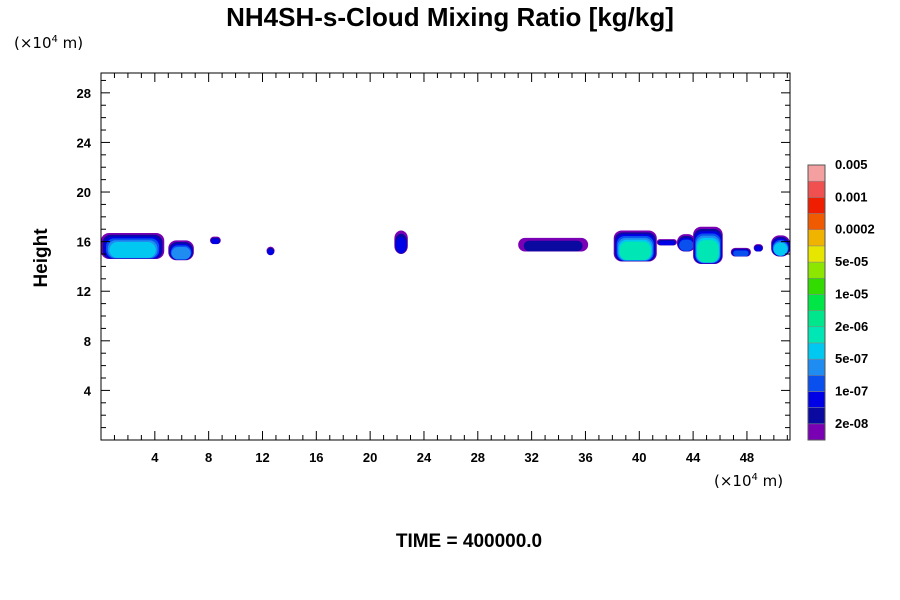 This screenshot has width=900, height=600. Describe the element at coordinates (155, 457) in the screenshot. I see `x-tick-label: 4` at that location.